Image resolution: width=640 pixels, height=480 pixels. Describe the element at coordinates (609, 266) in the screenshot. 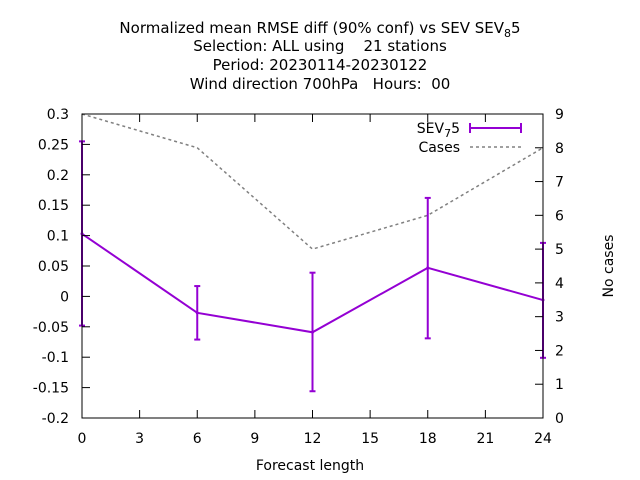

I see `y2-axis-label: No cases` at that location.